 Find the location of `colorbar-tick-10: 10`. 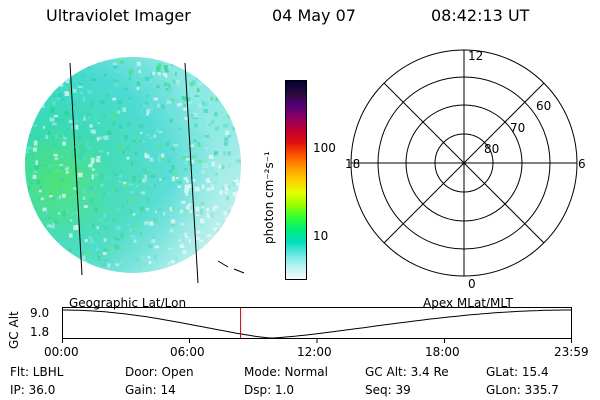

colorbar-tick-10: 10 is located at coordinates (321, 236).